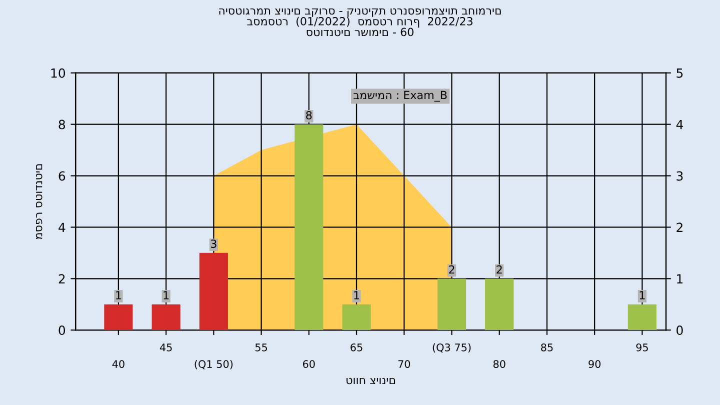  What do you see at coordinates (371, 381) in the screenshot?
I see `x-axis-title: טווח ציונים` at bounding box center [371, 381].